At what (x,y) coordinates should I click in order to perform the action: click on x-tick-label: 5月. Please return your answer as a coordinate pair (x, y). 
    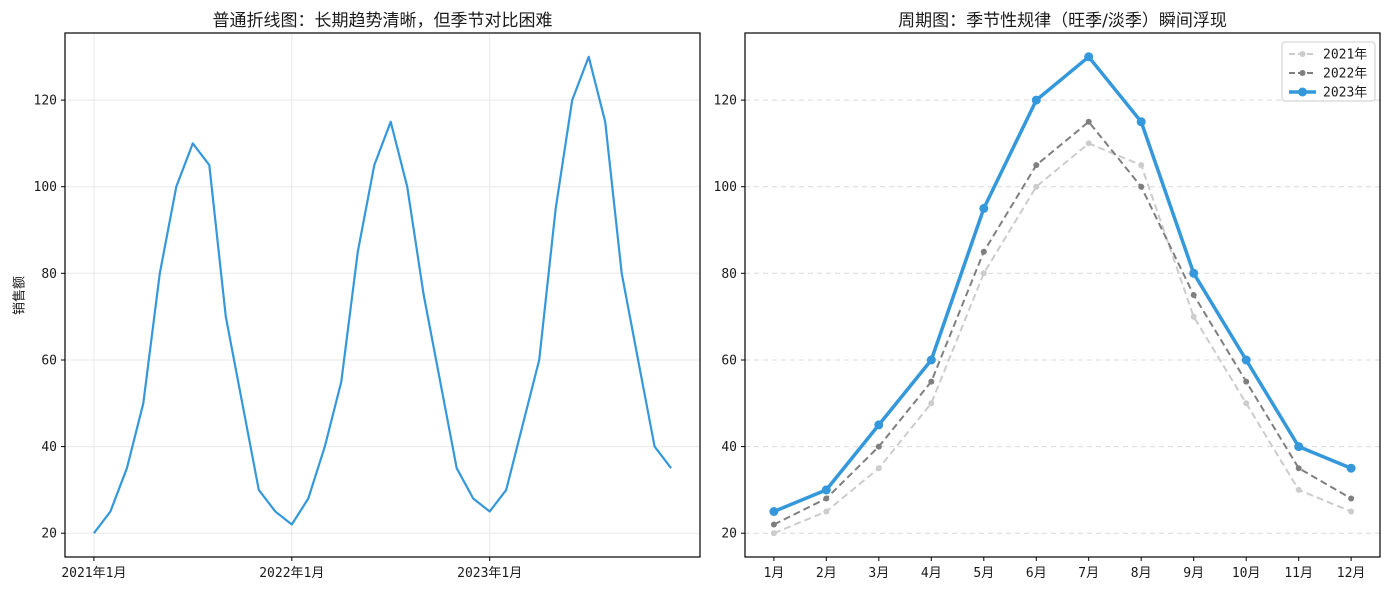
    Looking at the image, I should click on (983, 573).